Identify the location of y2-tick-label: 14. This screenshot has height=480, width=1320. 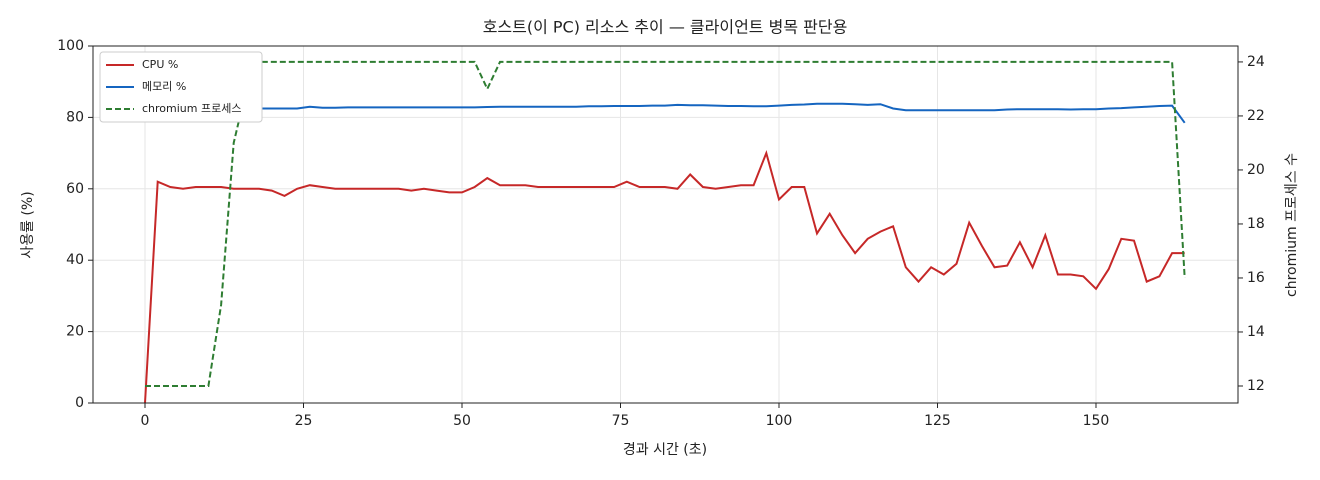
(1256, 332).